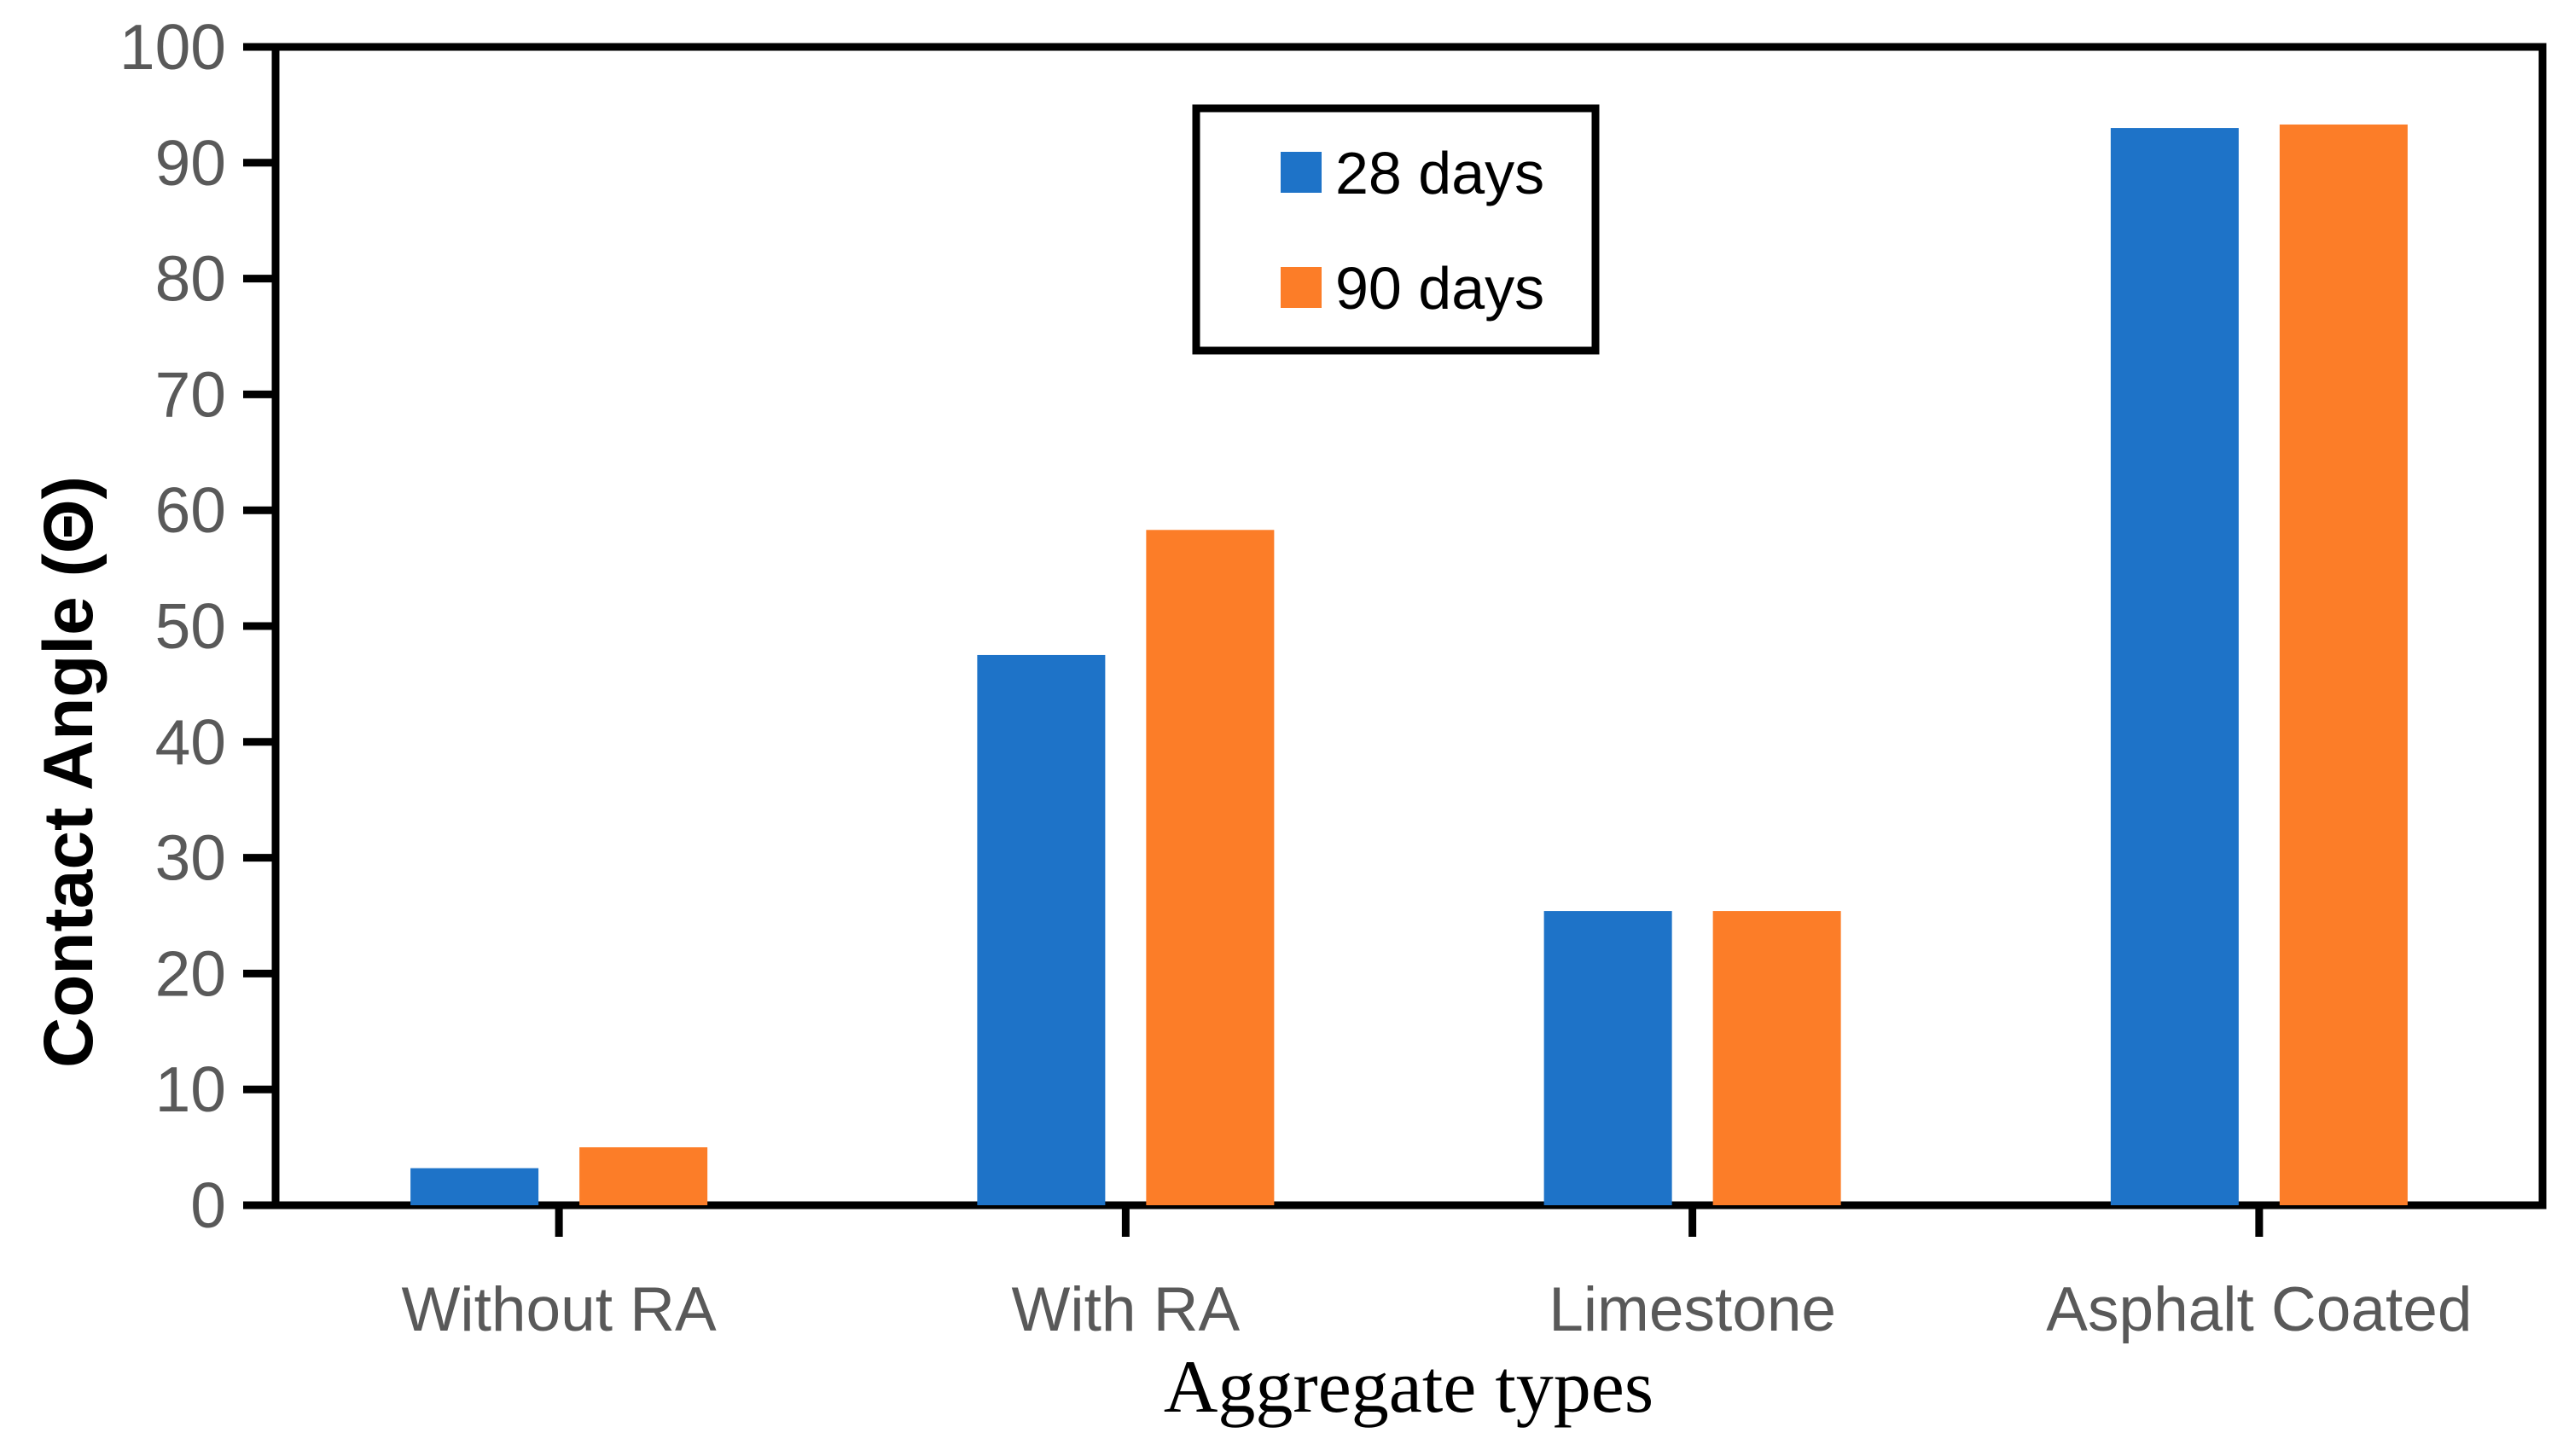  Describe the element at coordinates (208, 1205) in the screenshot. I see `y-tick-label-0: 0` at that location.